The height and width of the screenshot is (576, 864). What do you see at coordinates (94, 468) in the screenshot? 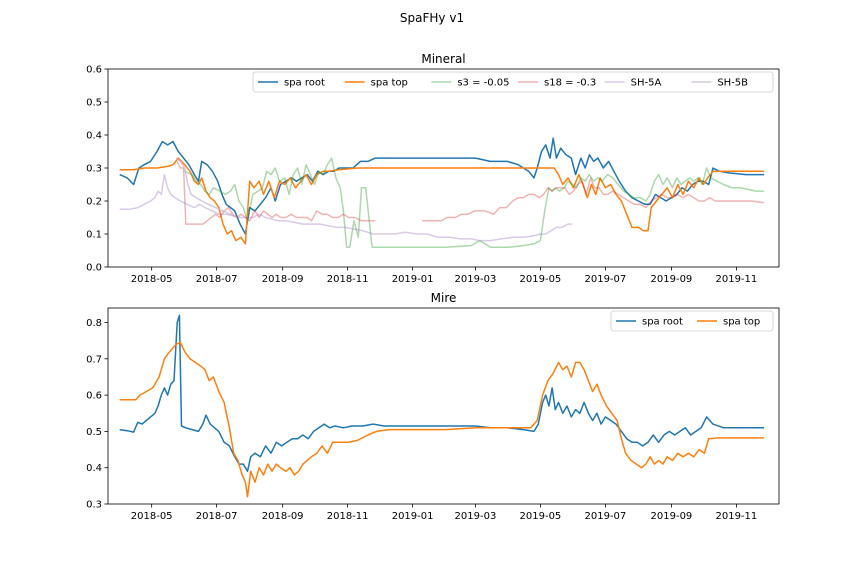
I see `mire-y-tick-label: 0.4` at bounding box center [94, 468].